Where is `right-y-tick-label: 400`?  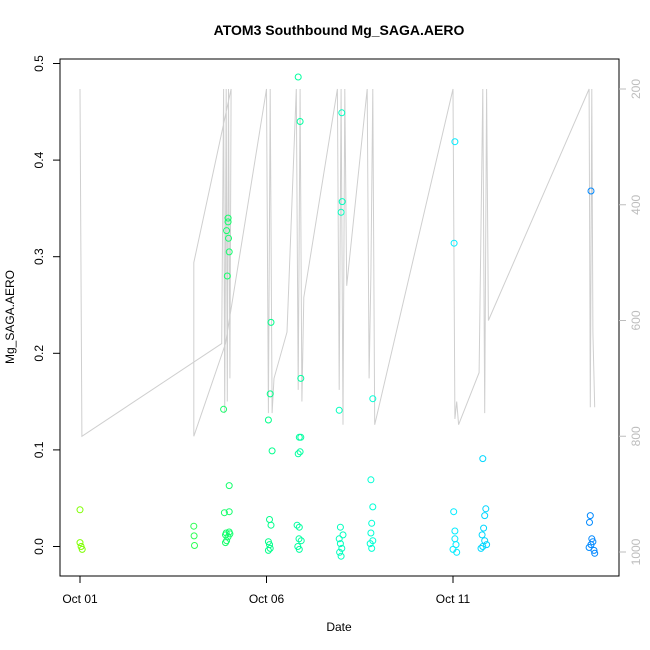
right-y-tick-label: 400 is located at coordinates (636, 204).